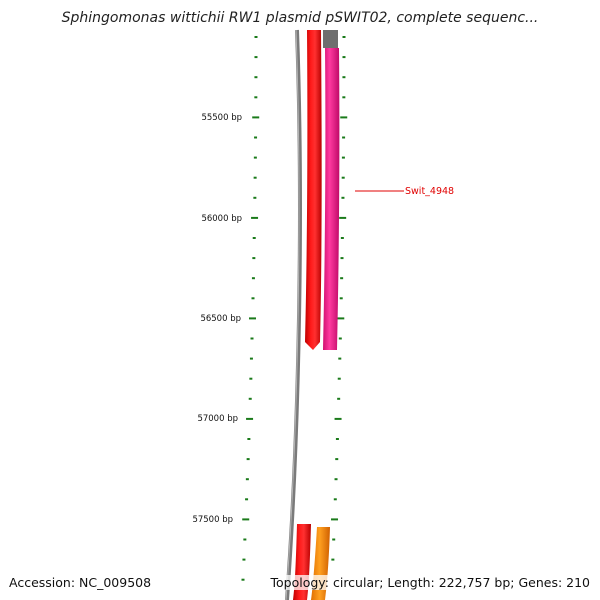 The width and height of the screenshot is (600, 600). I want to click on plasmid-backbone, so click(293, 314).